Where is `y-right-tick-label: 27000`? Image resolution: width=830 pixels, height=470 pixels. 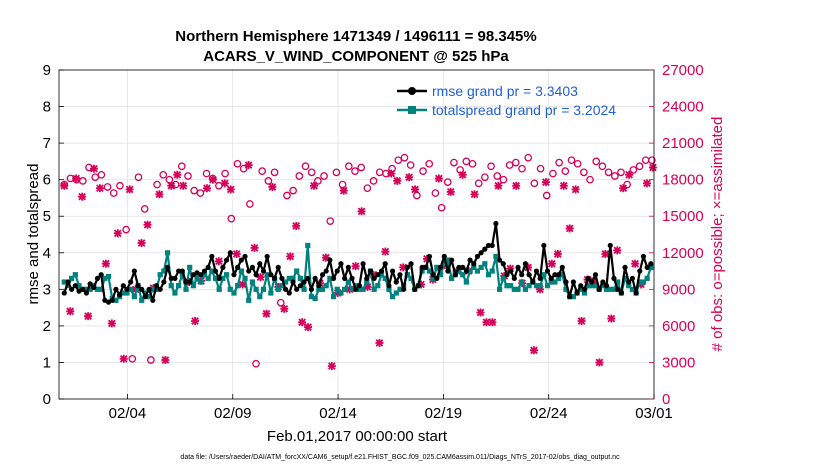 y-right-tick-label: 27000 is located at coordinates (683, 70).